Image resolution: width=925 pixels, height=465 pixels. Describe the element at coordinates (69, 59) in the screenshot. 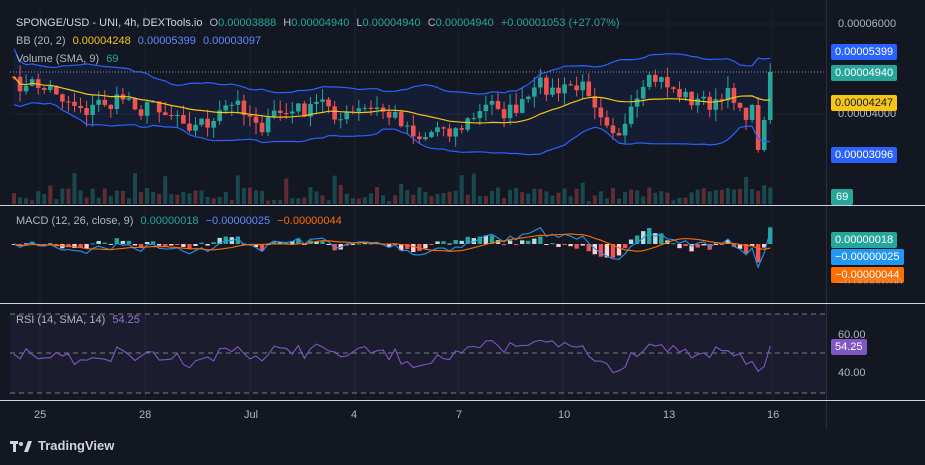

I see `volume-legend: Volume (SMA, 9) 69` at that location.